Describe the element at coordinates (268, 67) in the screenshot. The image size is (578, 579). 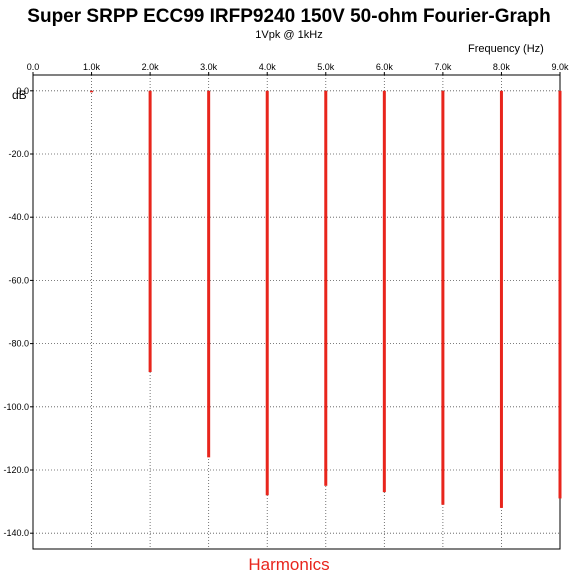
I see `x-tick-label: 4.0k` at that location.